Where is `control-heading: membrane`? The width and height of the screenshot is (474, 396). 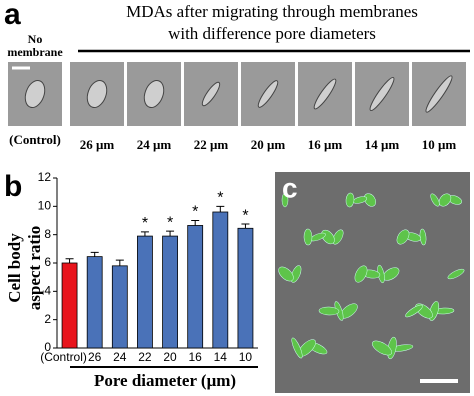
control-heading: membrane is located at coordinates (35, 52).